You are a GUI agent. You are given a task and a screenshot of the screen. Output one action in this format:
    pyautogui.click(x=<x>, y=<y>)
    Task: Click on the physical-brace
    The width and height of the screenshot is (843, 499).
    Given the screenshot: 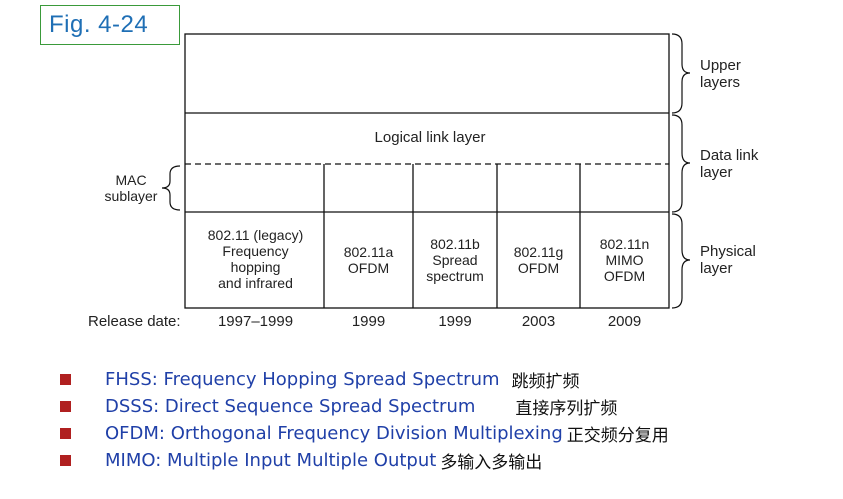 What is the action you would take?
    pyautogui.click(x=681, y=261)
    